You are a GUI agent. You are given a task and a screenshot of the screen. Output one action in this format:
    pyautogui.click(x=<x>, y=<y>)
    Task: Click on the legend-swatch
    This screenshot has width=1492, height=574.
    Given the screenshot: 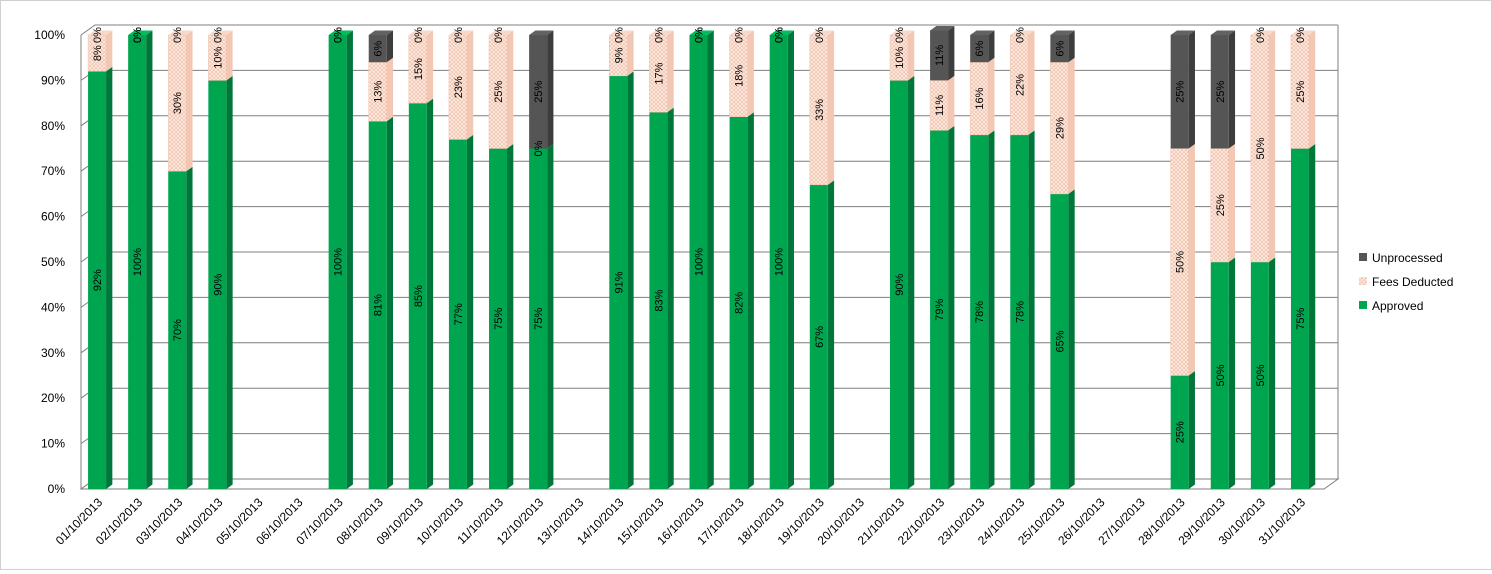 What is the action you would take?
    pyautogui.click(x=1363, y=281)
    